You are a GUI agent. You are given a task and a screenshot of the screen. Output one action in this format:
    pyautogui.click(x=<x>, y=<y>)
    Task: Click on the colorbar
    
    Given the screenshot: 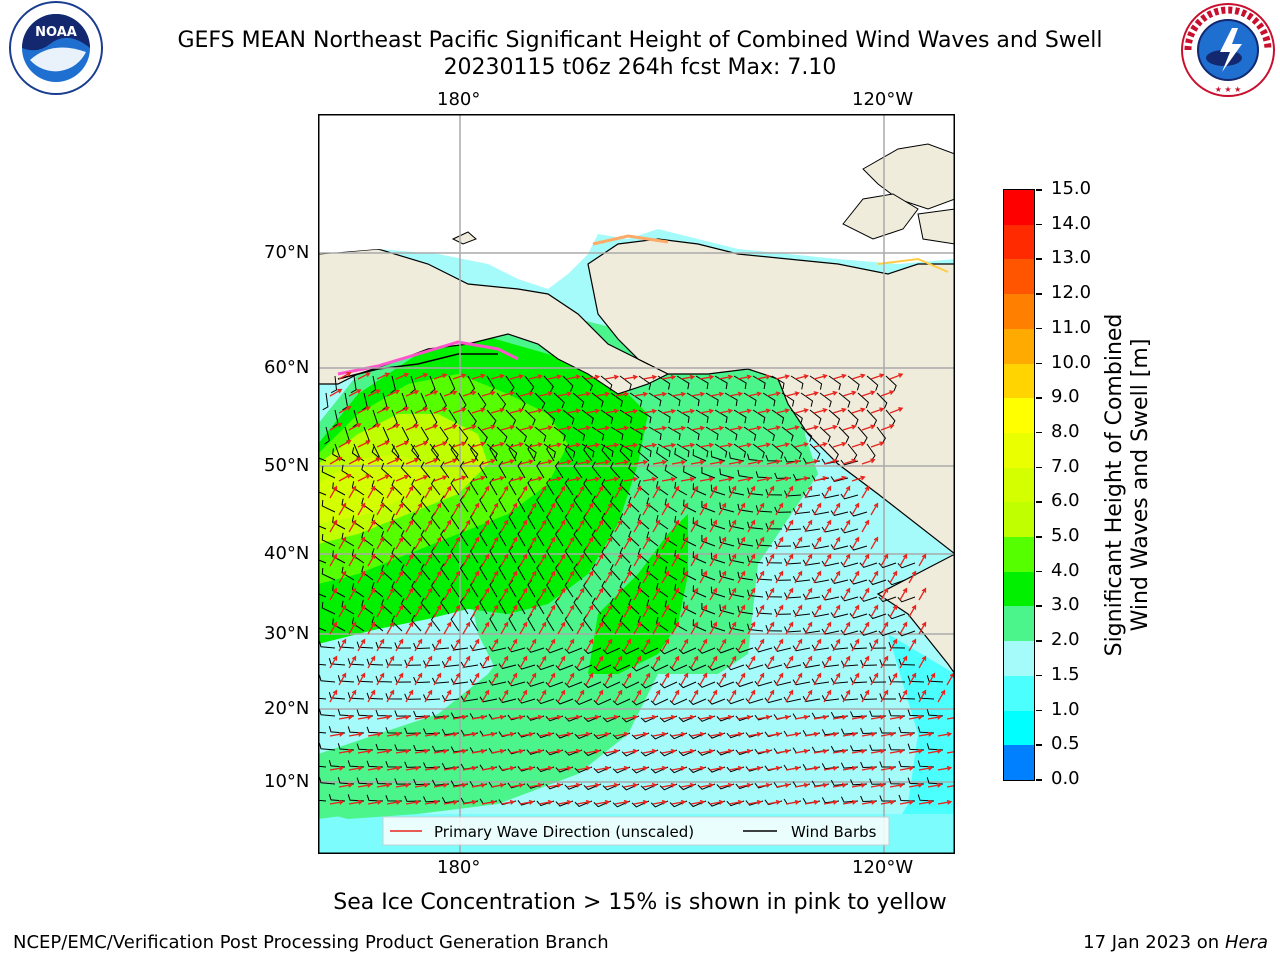 What is the action you would take?
    pyautogui.click(x=1019, y=485)
    